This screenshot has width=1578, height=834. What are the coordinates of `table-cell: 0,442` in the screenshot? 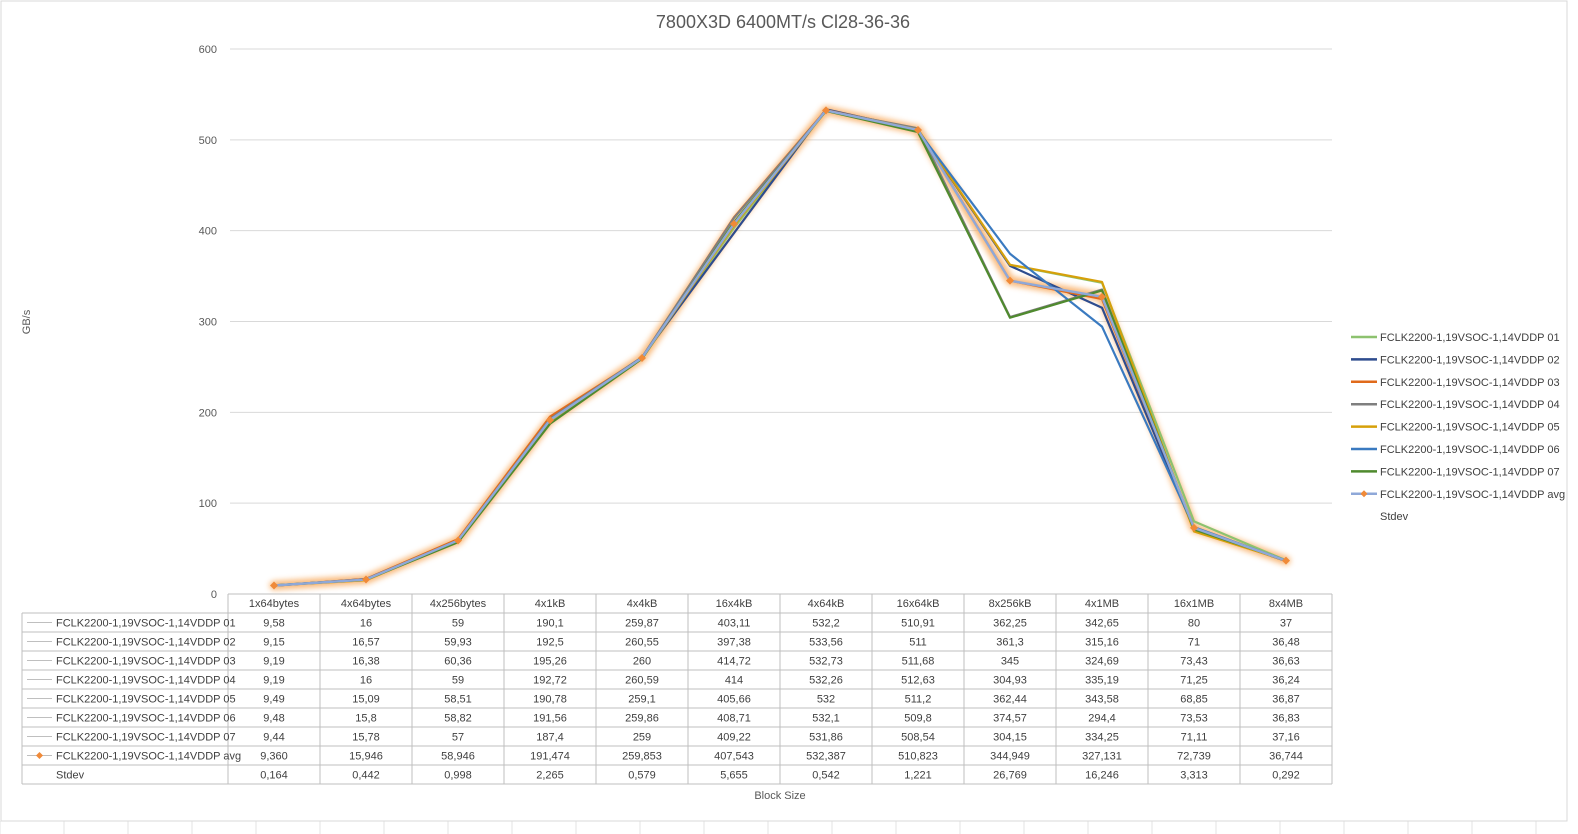 It's located at (366, 776).